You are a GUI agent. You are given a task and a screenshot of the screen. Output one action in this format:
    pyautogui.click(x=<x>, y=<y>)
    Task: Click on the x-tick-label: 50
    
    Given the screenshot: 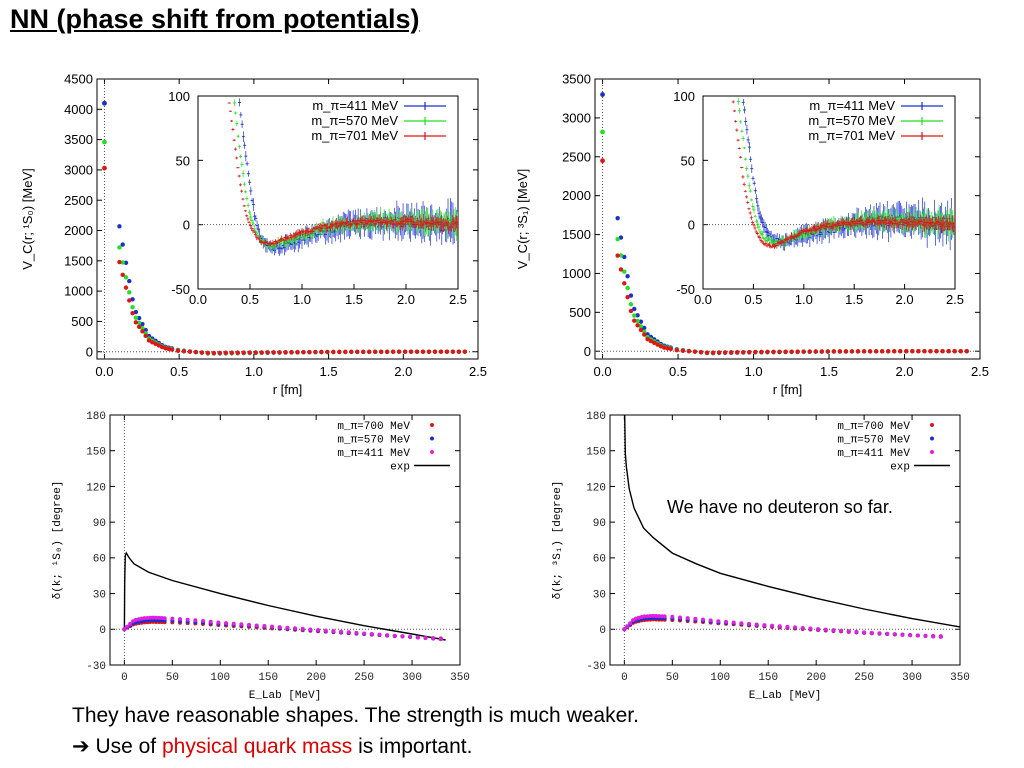 What is the action you would take?
    pyautogui.click(x=172, y=678)
    